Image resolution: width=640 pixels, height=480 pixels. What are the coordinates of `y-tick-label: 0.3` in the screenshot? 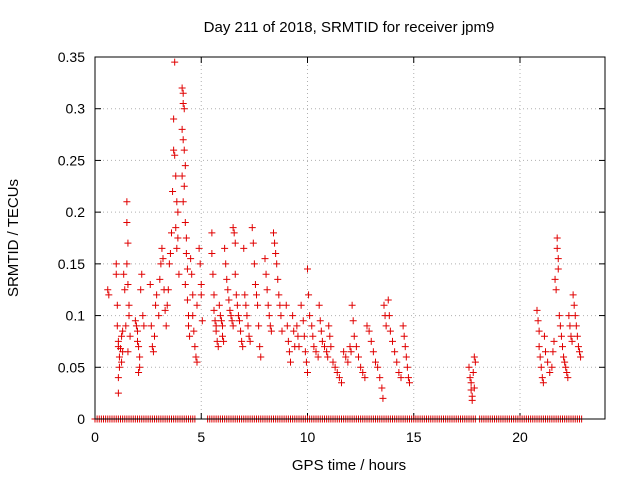 It's located at (76, 109).